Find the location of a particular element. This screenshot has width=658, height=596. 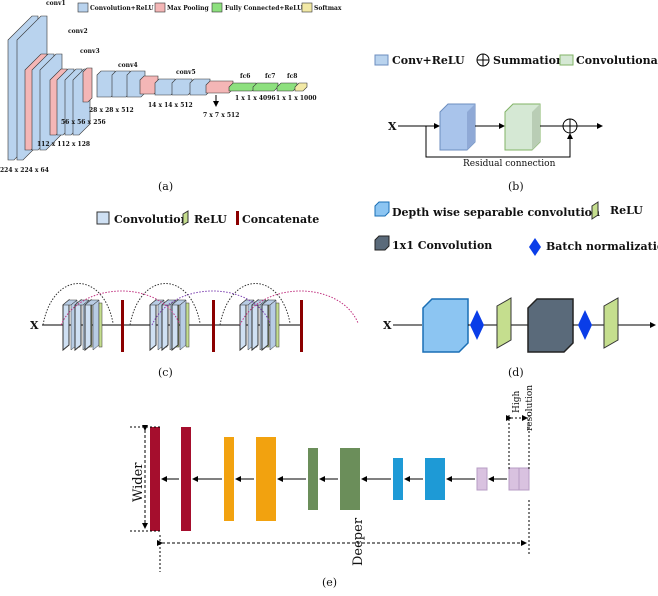

batchnorm-legend-icon is located at coordinates (535, 247).